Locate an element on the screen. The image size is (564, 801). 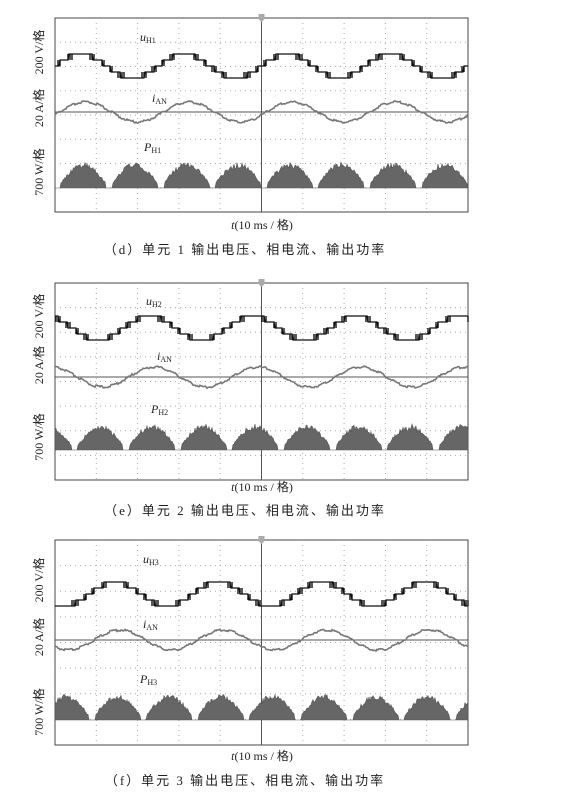
caption: （f）单元 3 输出电压、相电流、输出功率 is located at coordinates (245, 780).